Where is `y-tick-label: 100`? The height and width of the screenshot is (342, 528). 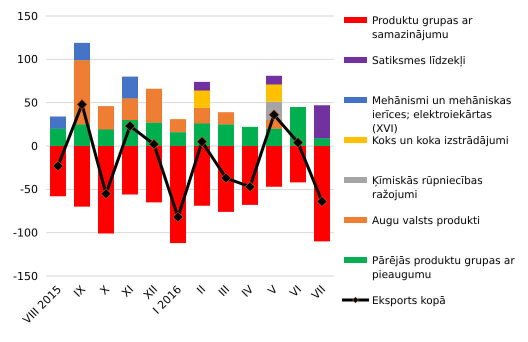
y-tick-label: 100 is located at coordinates (27, 59).